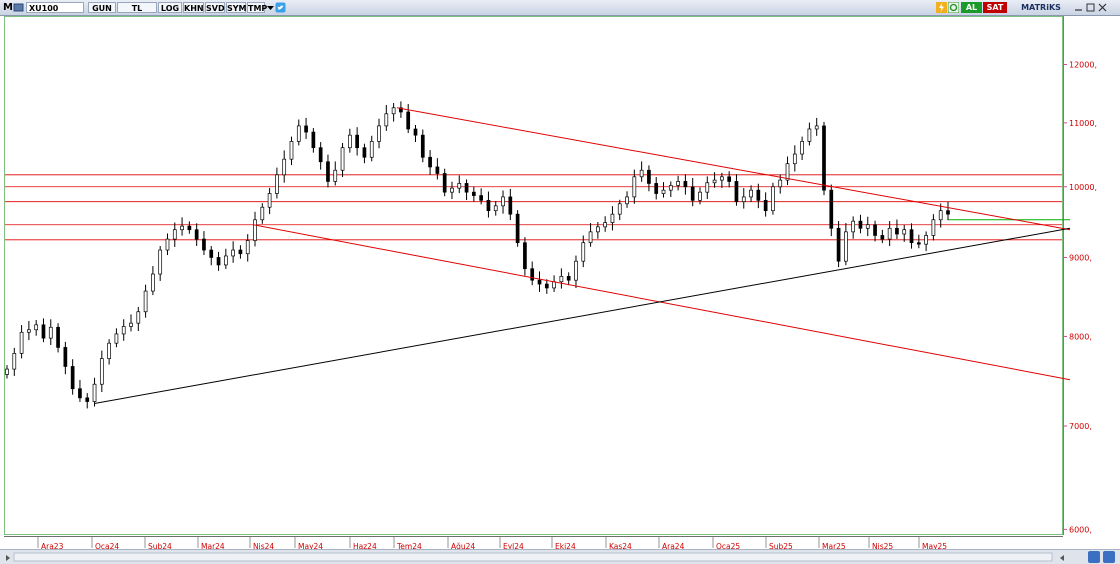 This screenshot has width=1120, height=564. Describe the element at coordinates (280, 7) in the screenshot. I see `twitter-icon` at that location.